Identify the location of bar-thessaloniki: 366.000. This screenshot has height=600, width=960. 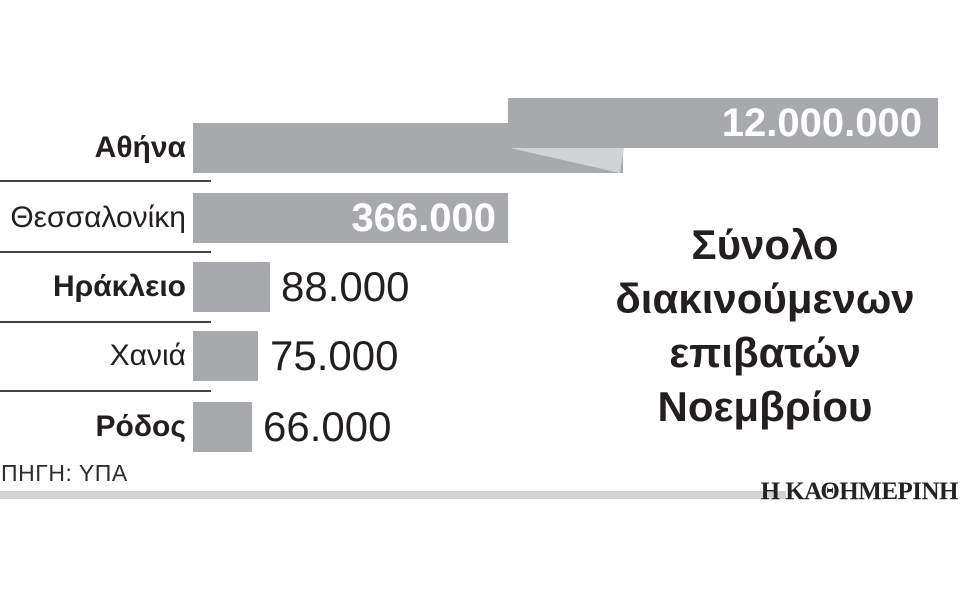
(350, 218).